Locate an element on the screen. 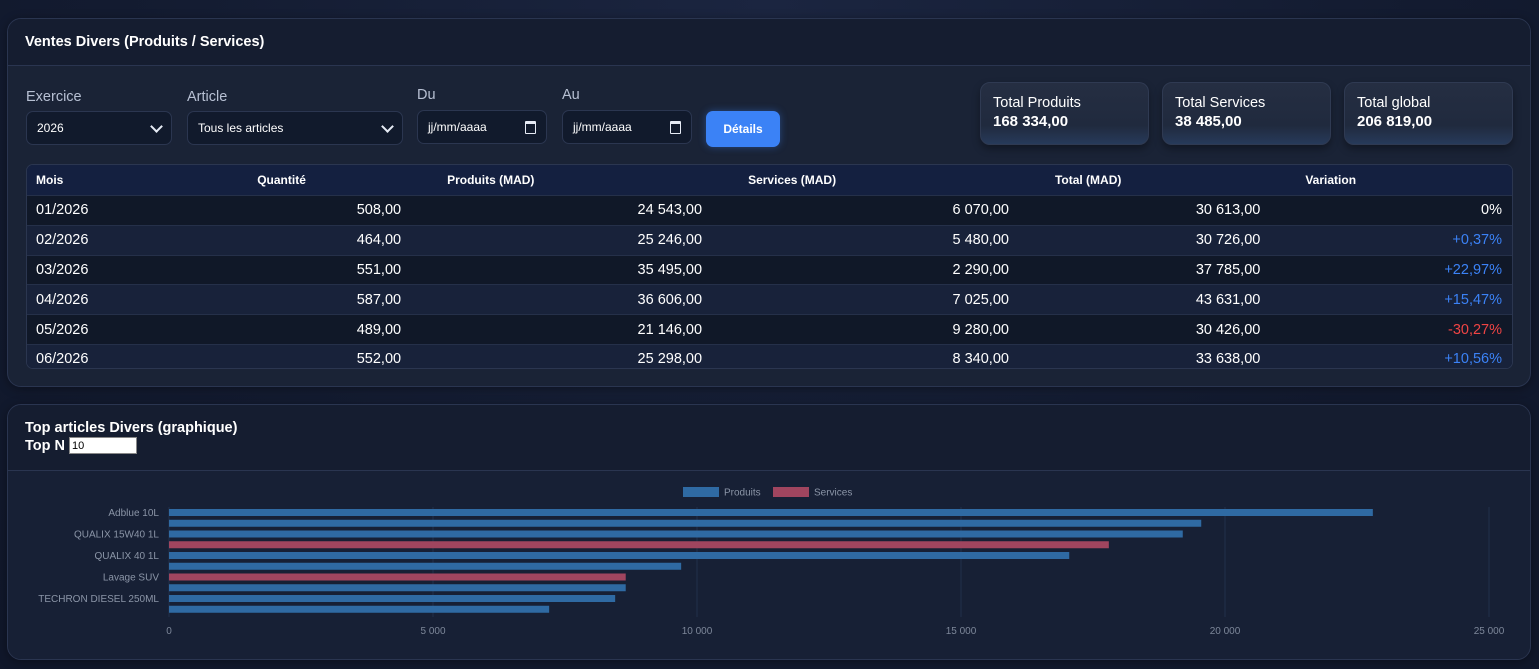 This screenshot has height=669, width=1539. sales-card-title: Ventes Divers (Produits / Services) is located at coordinates (145, 42).